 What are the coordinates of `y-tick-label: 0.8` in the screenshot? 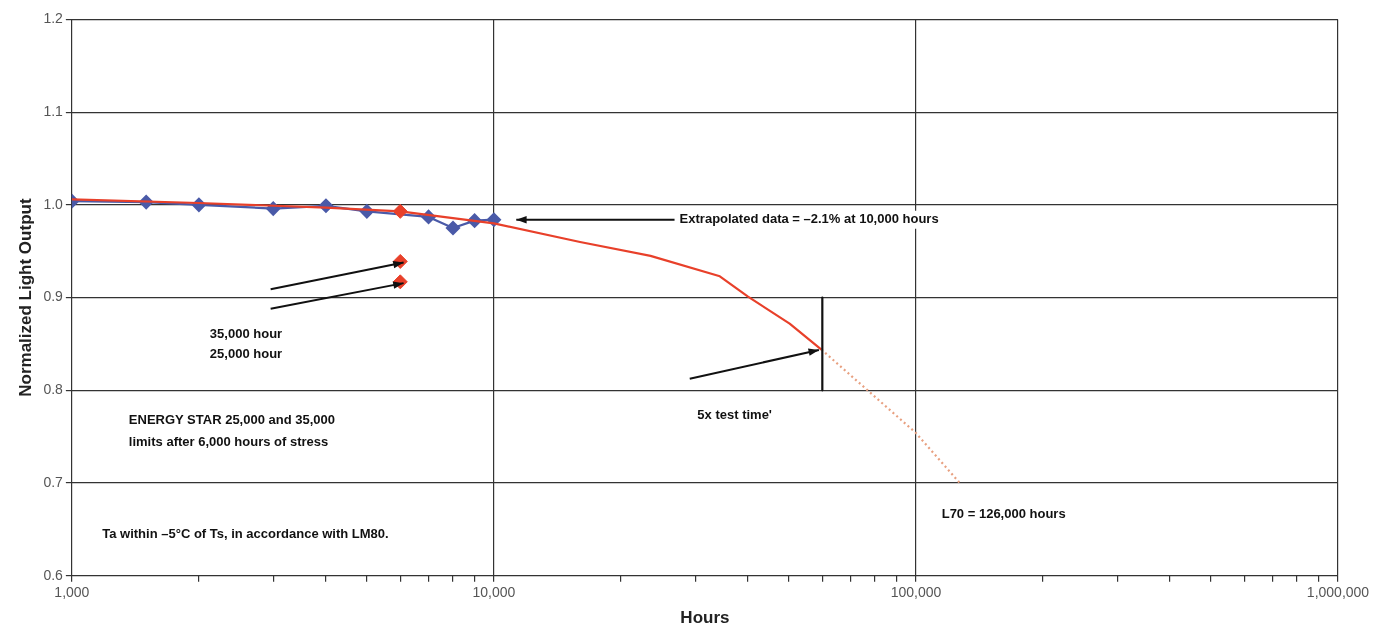 It's located at (53, 389).